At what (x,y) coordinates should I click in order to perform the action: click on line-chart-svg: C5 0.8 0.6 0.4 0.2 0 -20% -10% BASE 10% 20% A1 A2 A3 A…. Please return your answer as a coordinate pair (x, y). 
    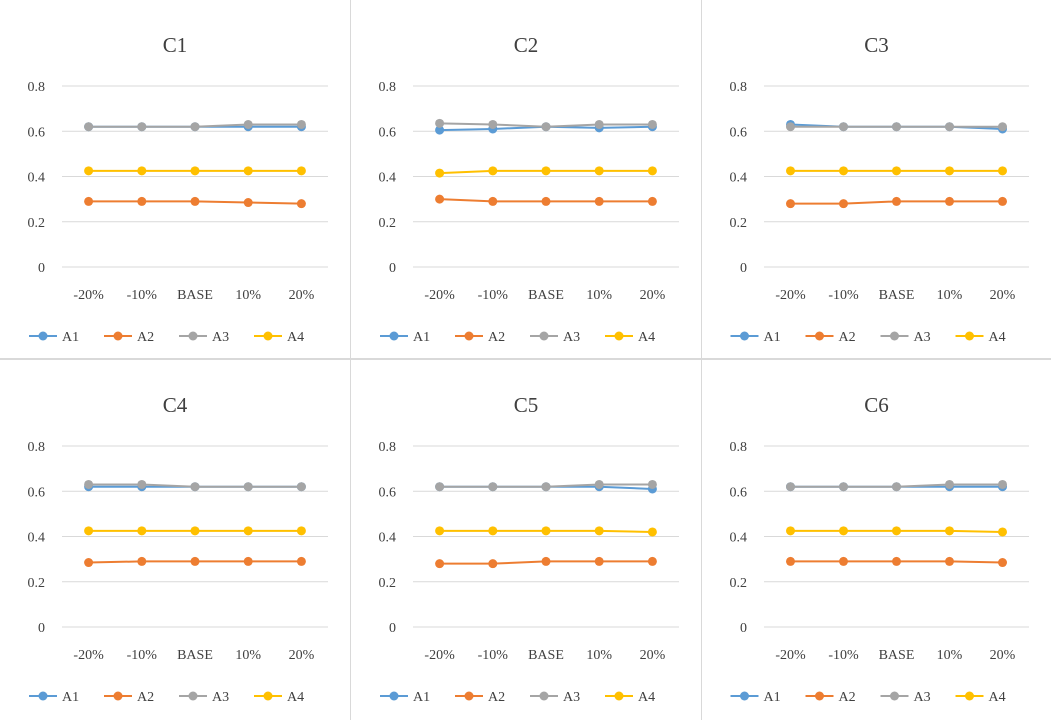
    Looking at the image, I should click on (529, 549).